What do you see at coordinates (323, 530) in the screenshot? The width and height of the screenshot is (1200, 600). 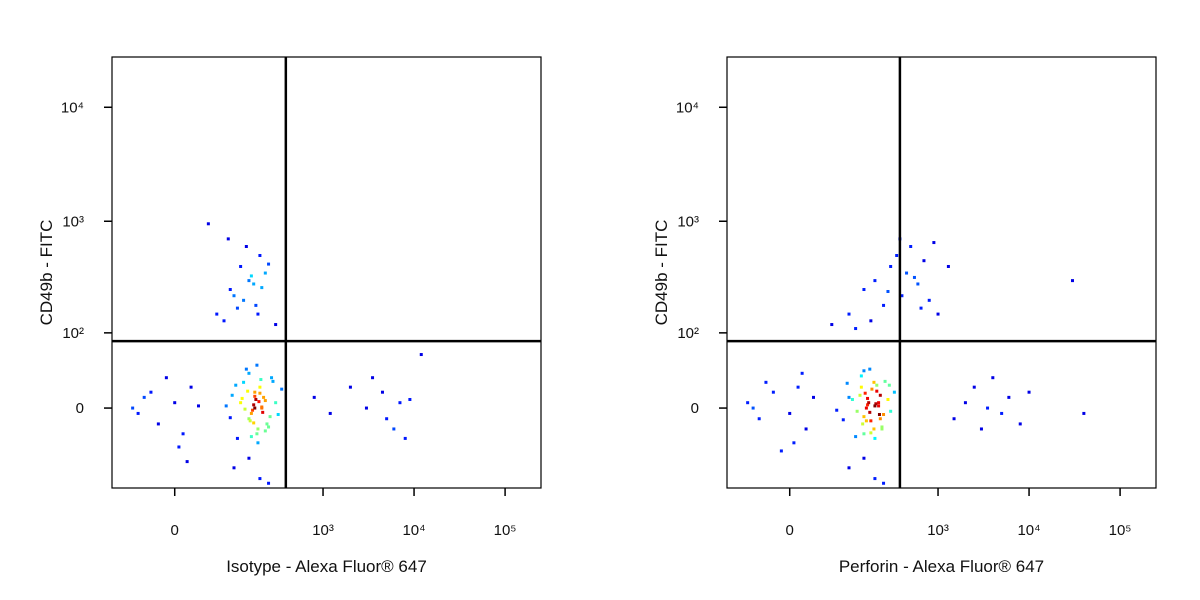 I see `x-tick-label: 10³` at bounding box center [323, 530].